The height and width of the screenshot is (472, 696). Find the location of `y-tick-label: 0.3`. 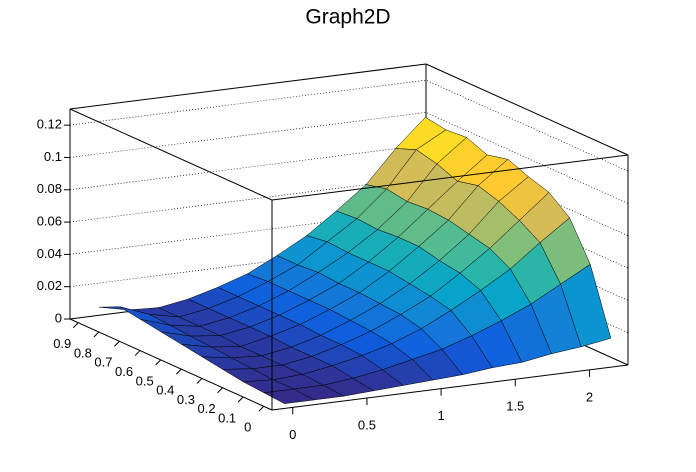

y-tick-label: 0.3 is located at coordinates (186, 399).